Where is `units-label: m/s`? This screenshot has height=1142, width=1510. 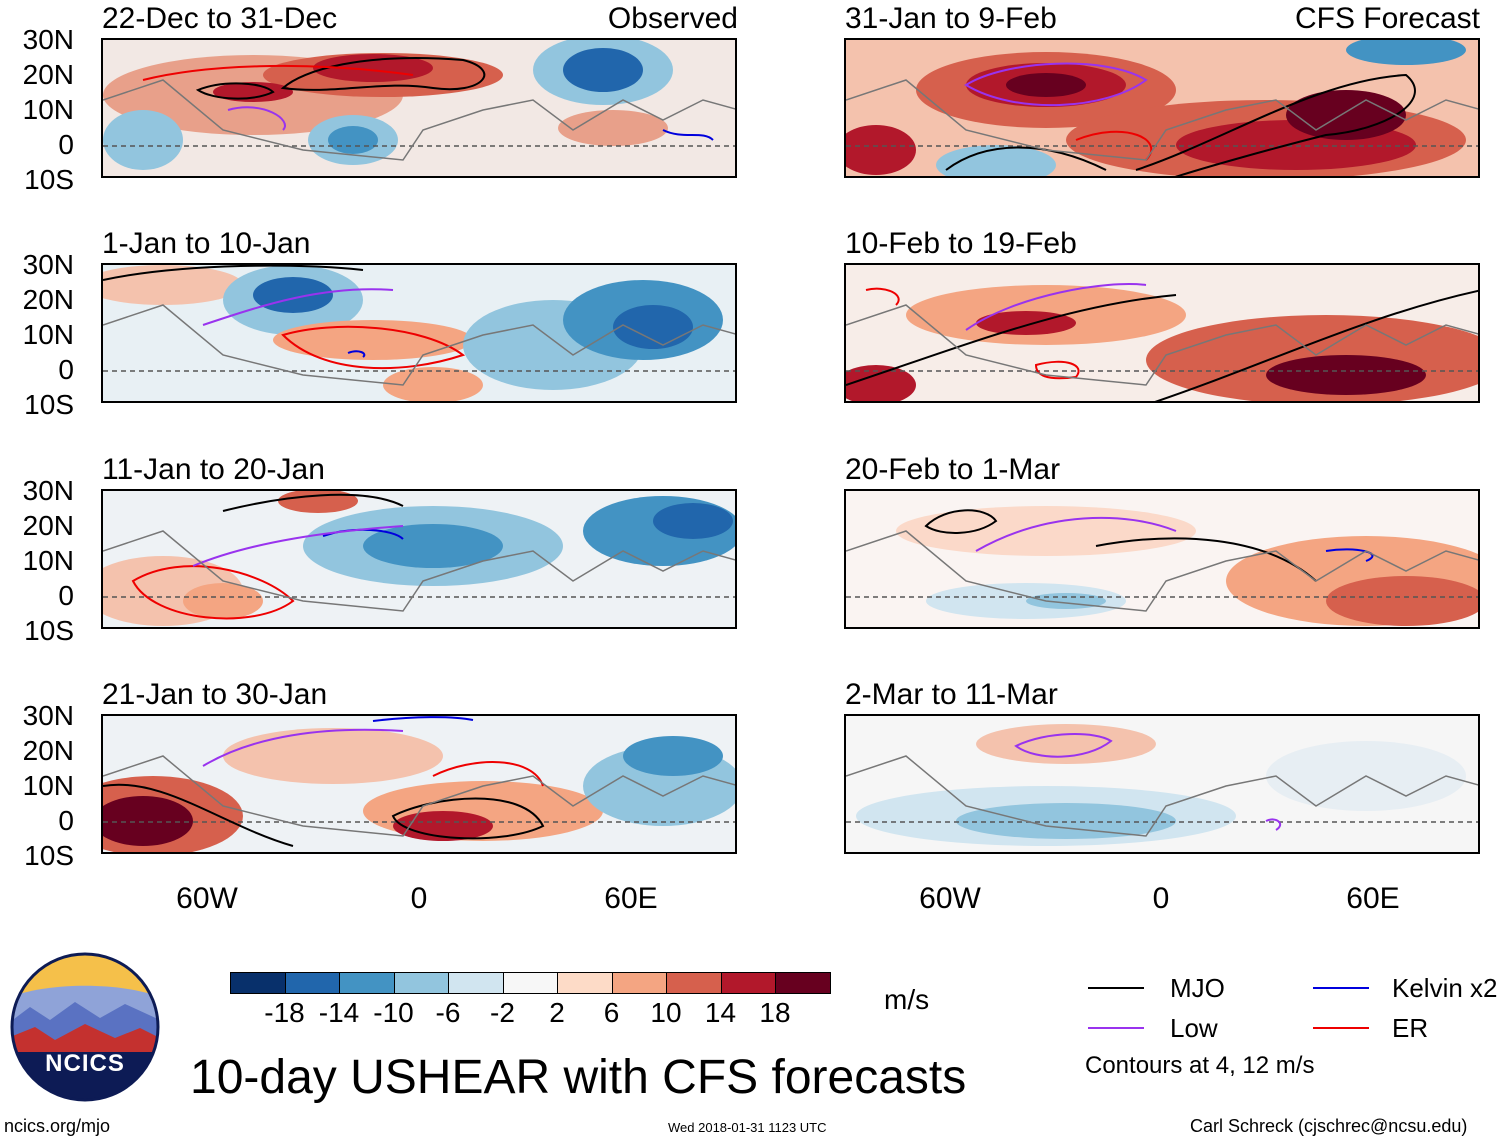
units-label: m/s is located at coordinates (907, 999).